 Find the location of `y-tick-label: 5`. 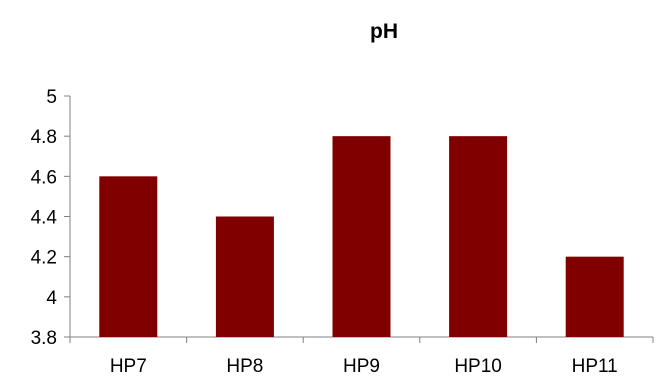

y-tick-label: 5 is located at coordinates (51, 97).